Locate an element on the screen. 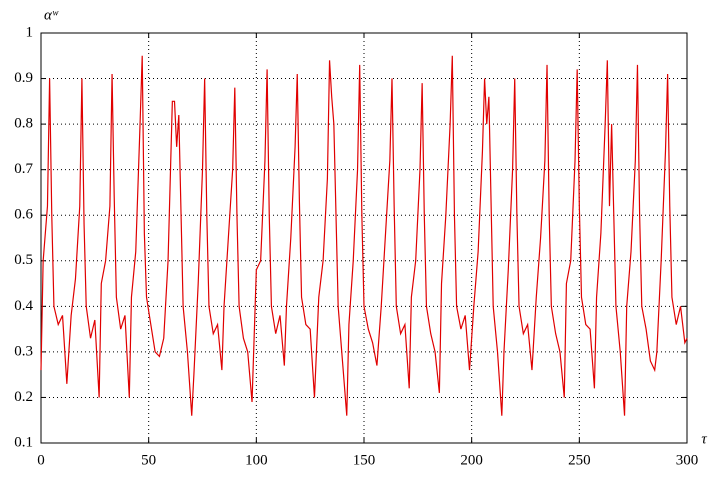 This screenshot has width=726, height=480. y-tick-label: 0.8 is located at coordinates (23, 124).